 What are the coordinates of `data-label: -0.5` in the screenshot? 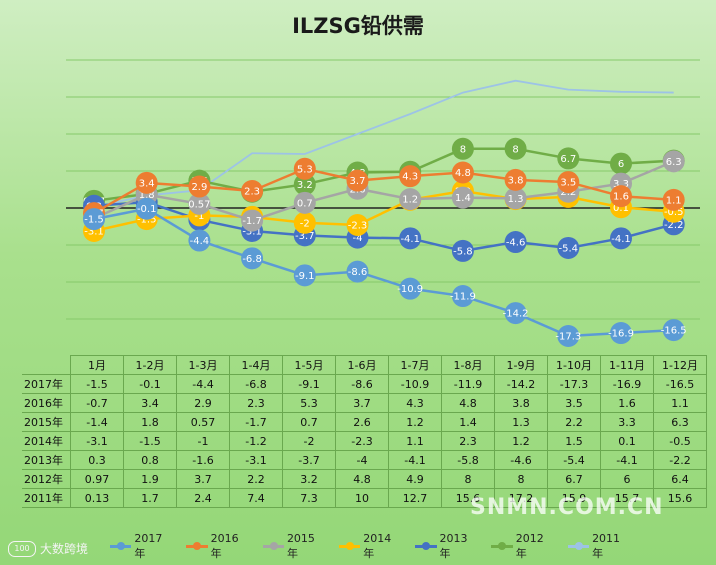 It's located at (674, 212).